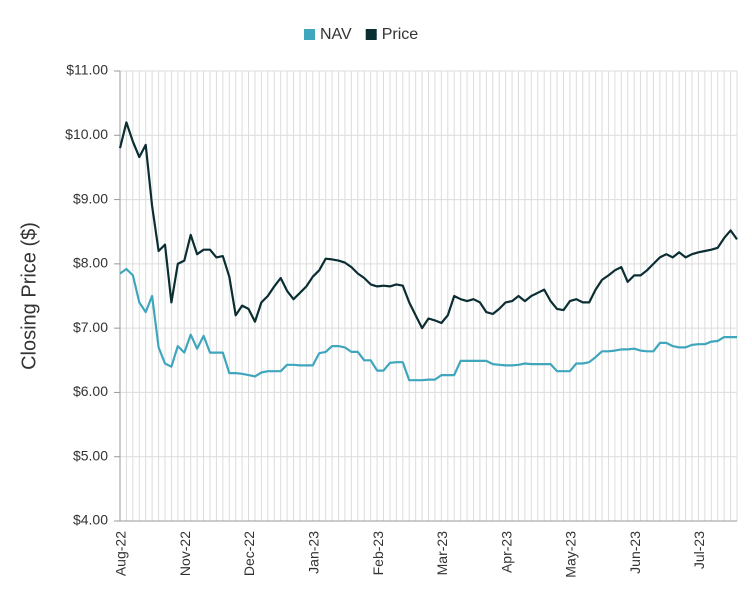 The width and height of the screenshot is (752, 604). What do you see at coordinates (29, 296) in the screenshot?
I see `y-axis-label: Closing Price ($)` at bounding box center [29, 296].